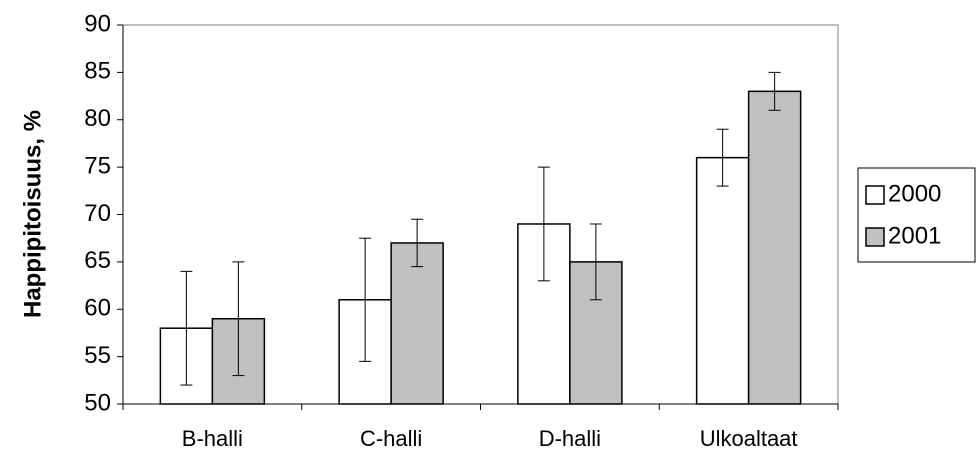  I want to click on y-tick-label: 65, so click(97, 260).